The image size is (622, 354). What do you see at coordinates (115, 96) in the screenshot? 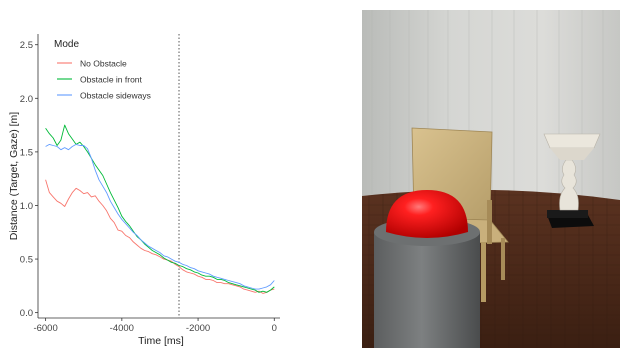
I see `legend-entry-label: Obstacle sideways` at bounding box center [115, 96].